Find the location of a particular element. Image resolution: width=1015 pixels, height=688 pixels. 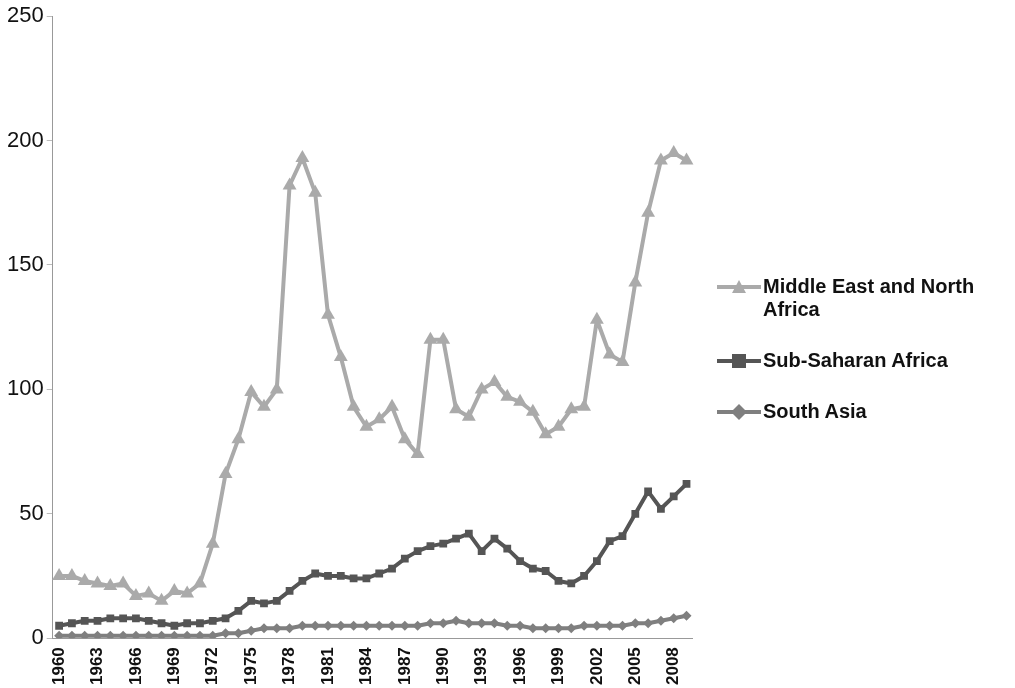

x-tick-label: 1972 is located at coordinates (212, 666).